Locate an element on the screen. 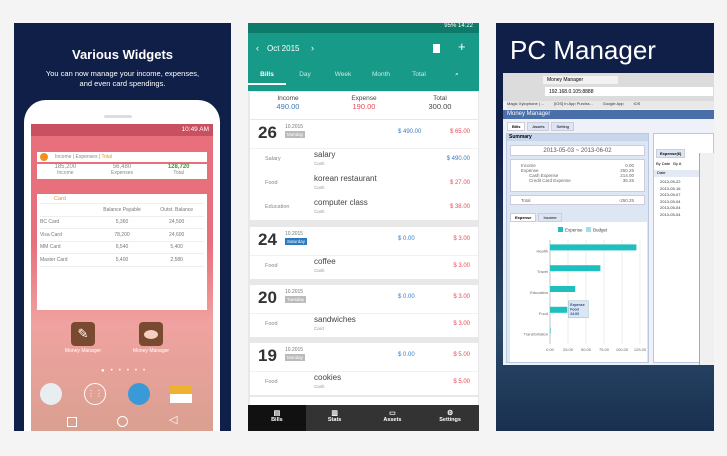  transaction-amount: $ 5.00 is located at coordinates (461, 382).